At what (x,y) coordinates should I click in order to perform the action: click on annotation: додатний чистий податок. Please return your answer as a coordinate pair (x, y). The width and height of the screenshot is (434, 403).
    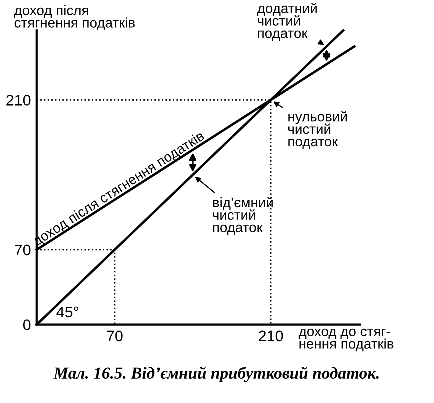
    Looking at the image, I should click on (287, 22).